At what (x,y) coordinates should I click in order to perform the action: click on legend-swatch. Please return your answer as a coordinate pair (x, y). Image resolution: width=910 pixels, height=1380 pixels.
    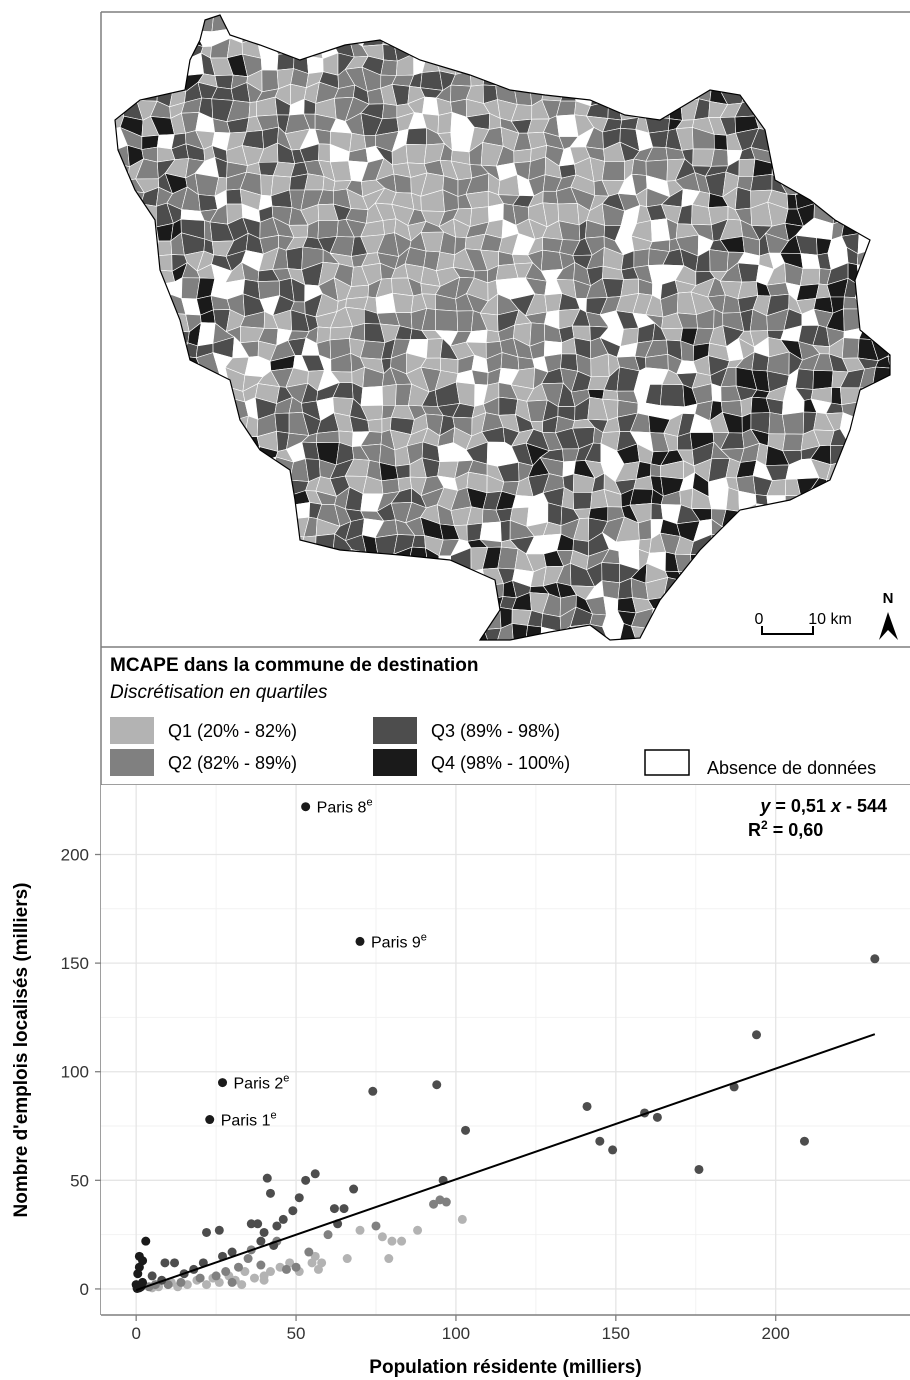
    Looking at the image, I should click on (395, 762).